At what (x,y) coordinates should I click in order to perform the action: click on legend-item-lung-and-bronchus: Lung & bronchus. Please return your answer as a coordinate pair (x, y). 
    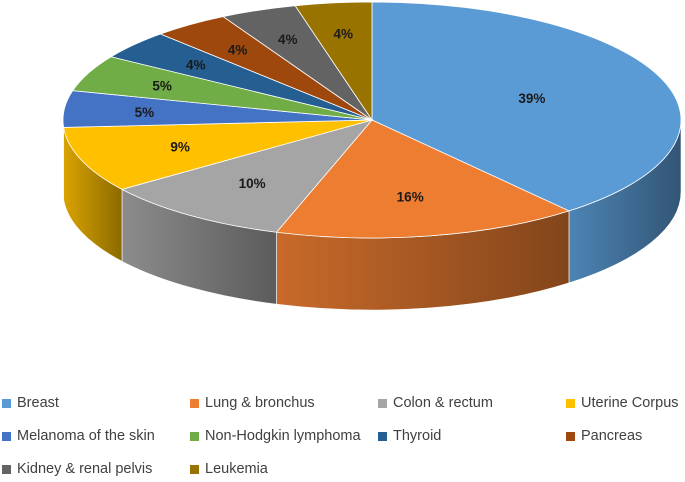
    Looking at the image, I should click on (252, 403).